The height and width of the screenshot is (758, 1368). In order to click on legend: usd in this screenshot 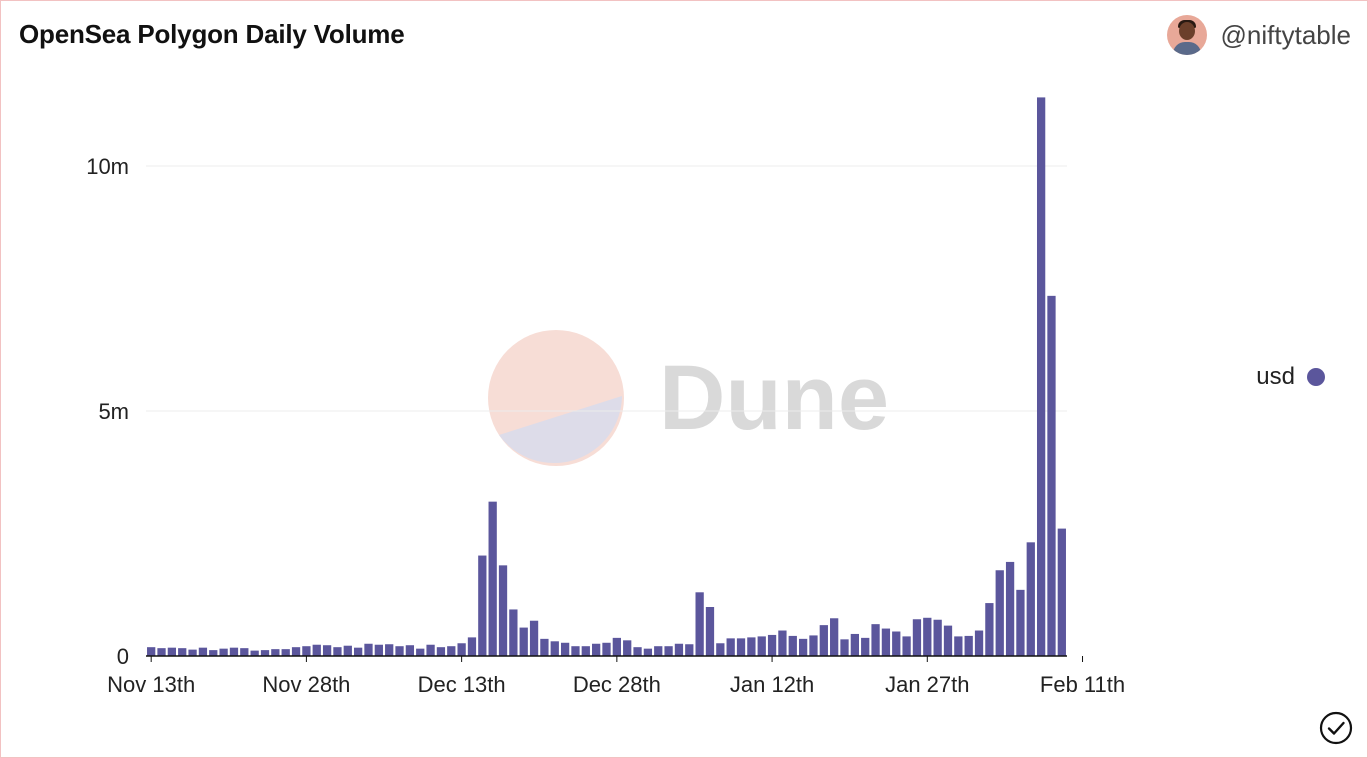, I will do `click(1290, 377)`.